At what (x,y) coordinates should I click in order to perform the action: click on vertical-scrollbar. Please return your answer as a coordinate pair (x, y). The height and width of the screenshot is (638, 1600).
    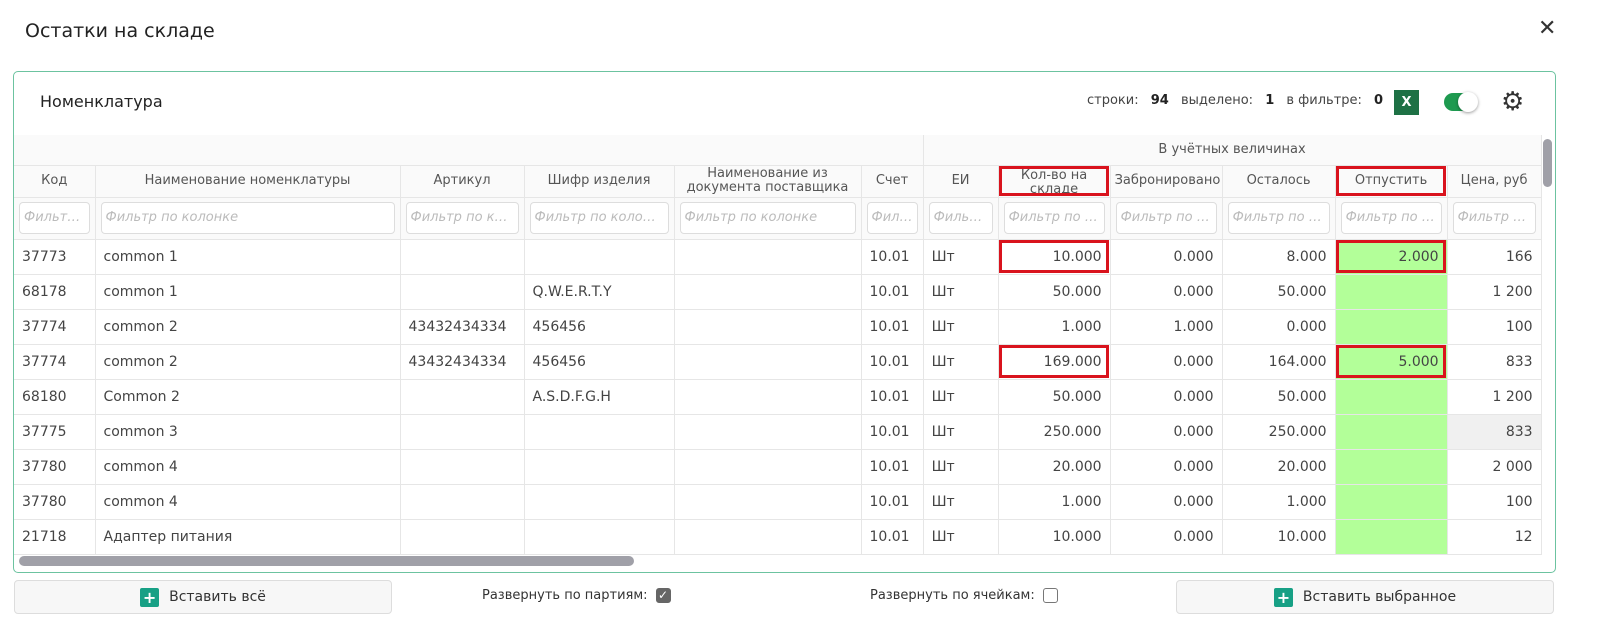
    Looking at the image, I should click on (1547, 163).